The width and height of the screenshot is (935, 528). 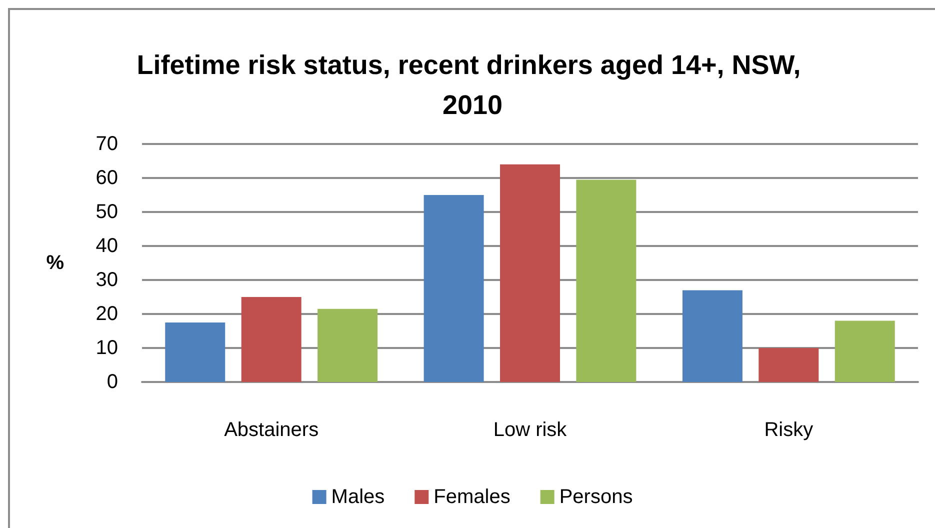 What do you see at coordinates (596, 497) in the screenshot?
I see `legend-label: Persons` at bounding box center [596, 497].